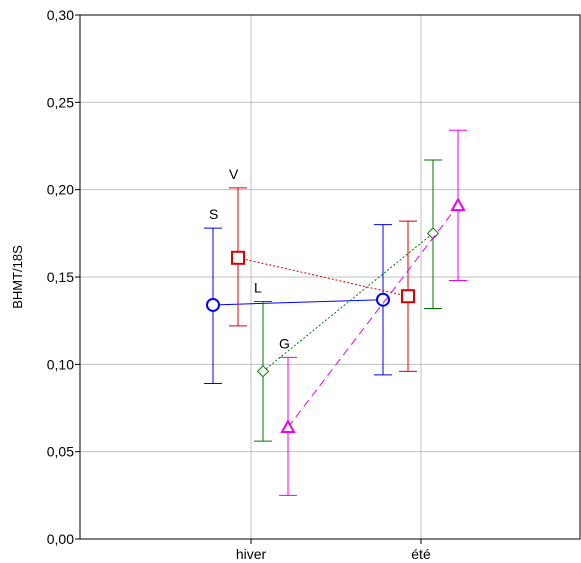  Describe the element at coordinates (284, 343) in the screenshot. I see `series-label: G` at that location.